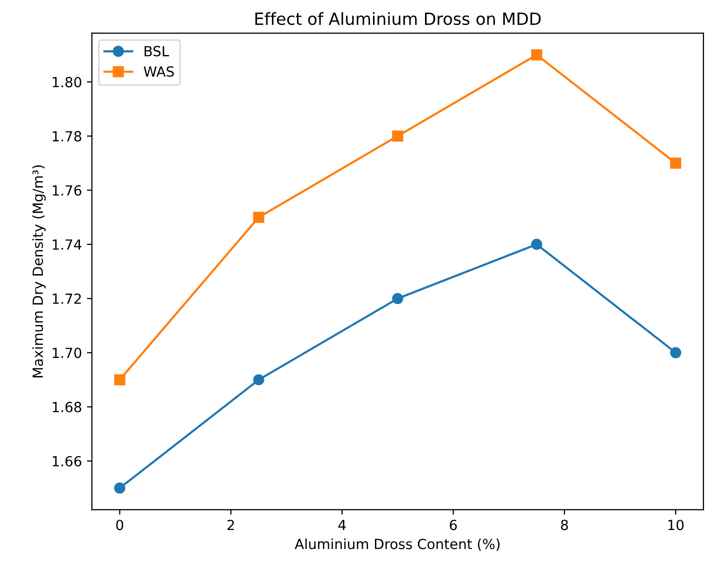 Image resolution: width=707 pixels, height=562 pixels. Describe the element at coordinates (564, 525) in the screenshot. I see `x-tick-label: 8` at that location.